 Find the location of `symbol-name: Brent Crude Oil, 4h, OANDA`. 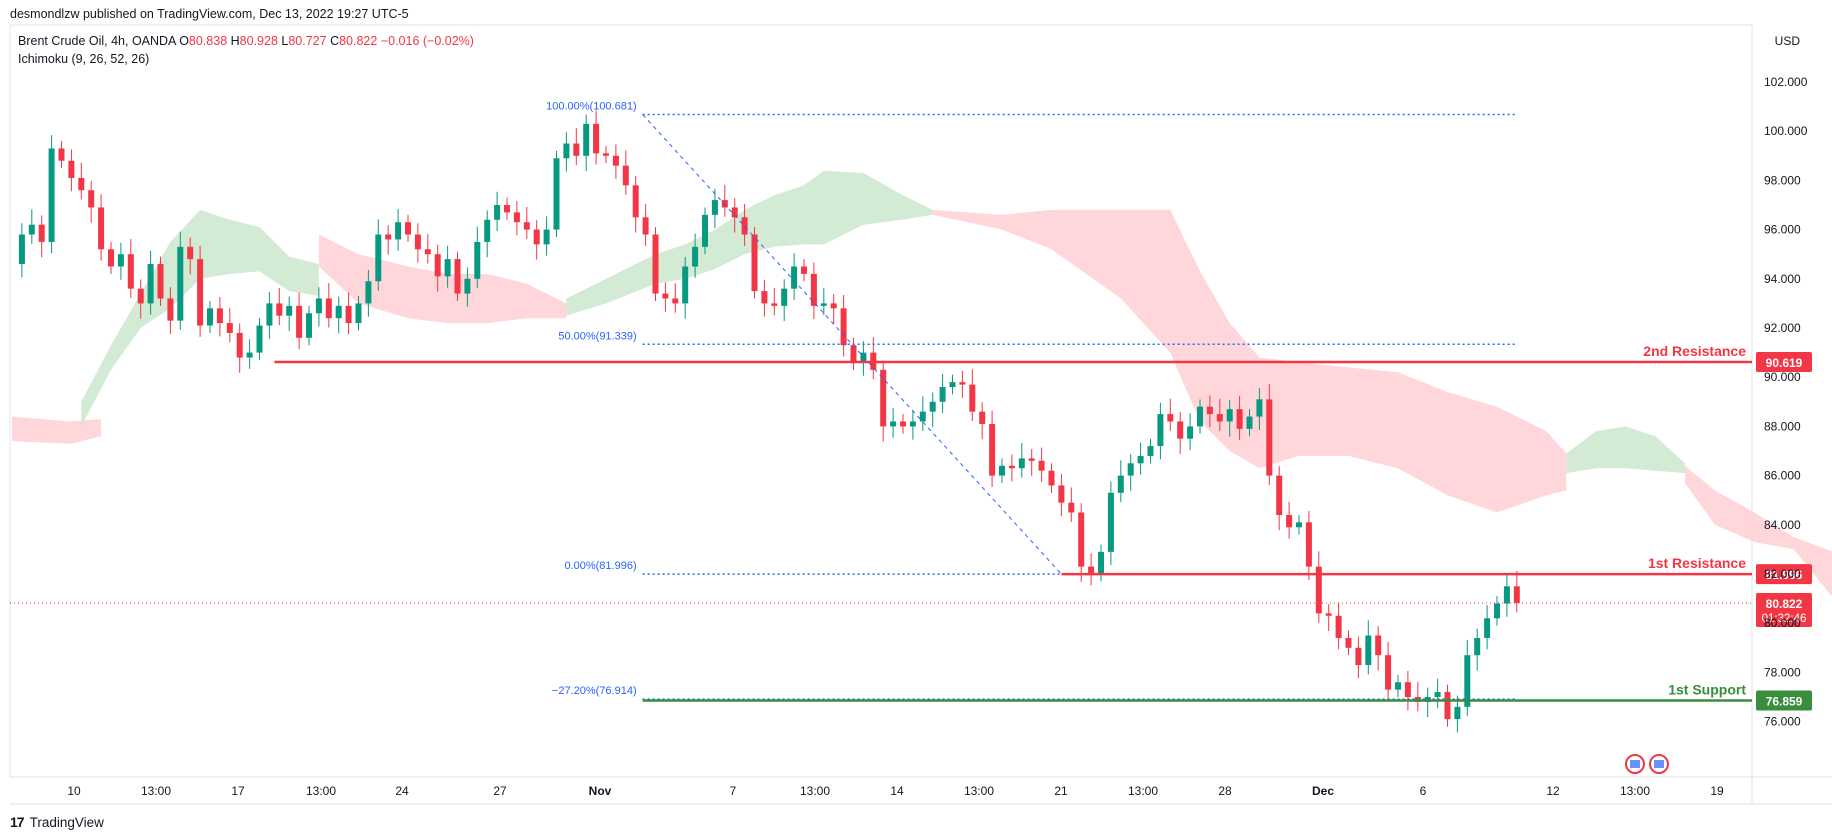

symbol-name: Brent Crude Oil, 4h, OANDA is located at coordinates (97, 41).